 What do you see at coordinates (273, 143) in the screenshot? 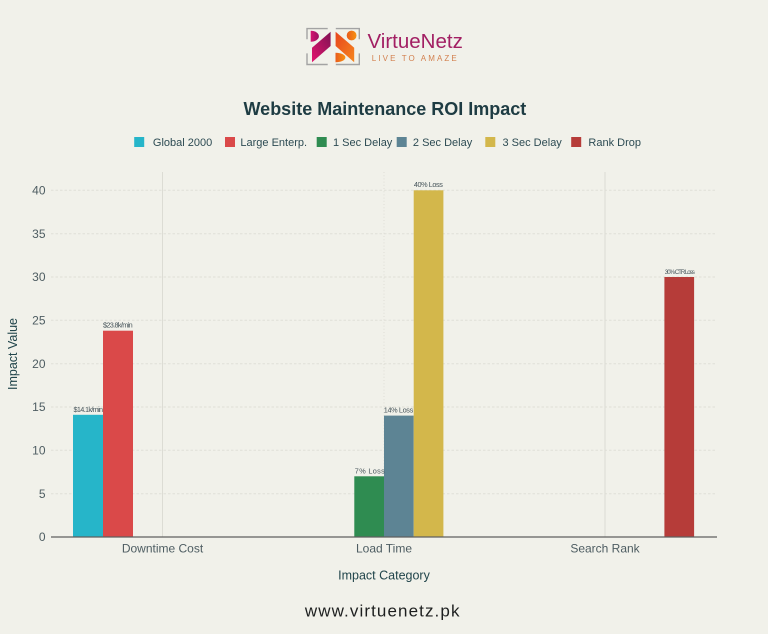
I see `svg-text: Large Enterp.` at bounding box center [273, 143].